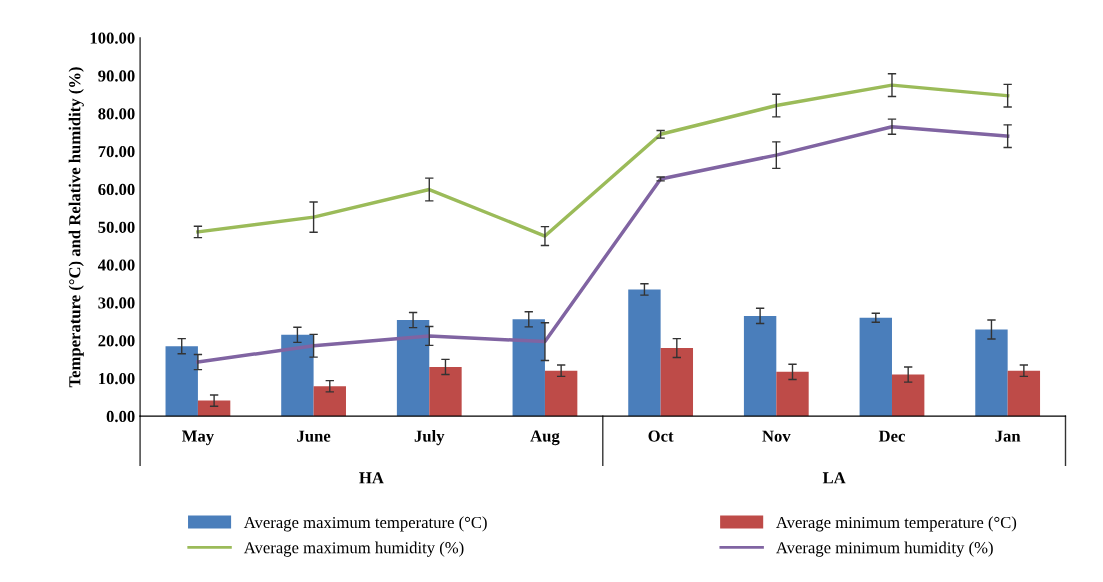 The image size is (1103, 582). Describe the element at coordinates (353, 549) in the screenshot. I see `legend-label: Average maximum humidity (%)` at that location.